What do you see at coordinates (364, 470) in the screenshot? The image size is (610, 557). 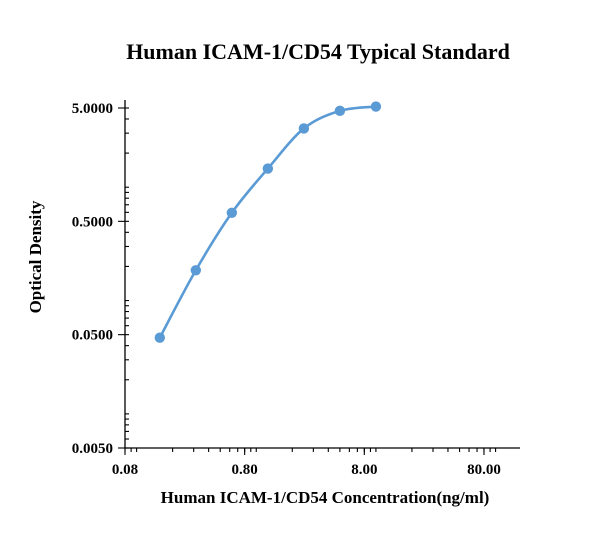 I see `x-tick-label: 8.00` at bounding box center [364, 470].